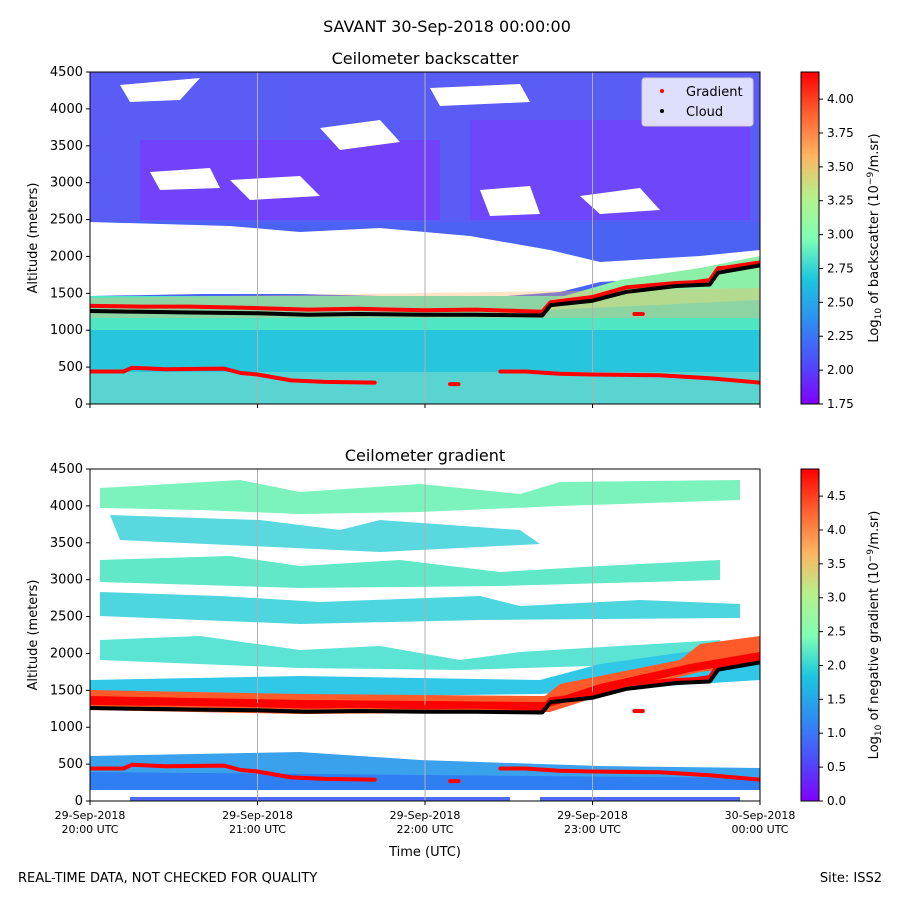 The height and width of the screenshot is (900, 900). Describe the element at coordinates (836, 251) in the screenshot. I see `backscatter-colorbar-ticks: 1.75 2.00 2.25 2.50 2.75 3.00 3.25 3.50 3.75 4.00` at that location.